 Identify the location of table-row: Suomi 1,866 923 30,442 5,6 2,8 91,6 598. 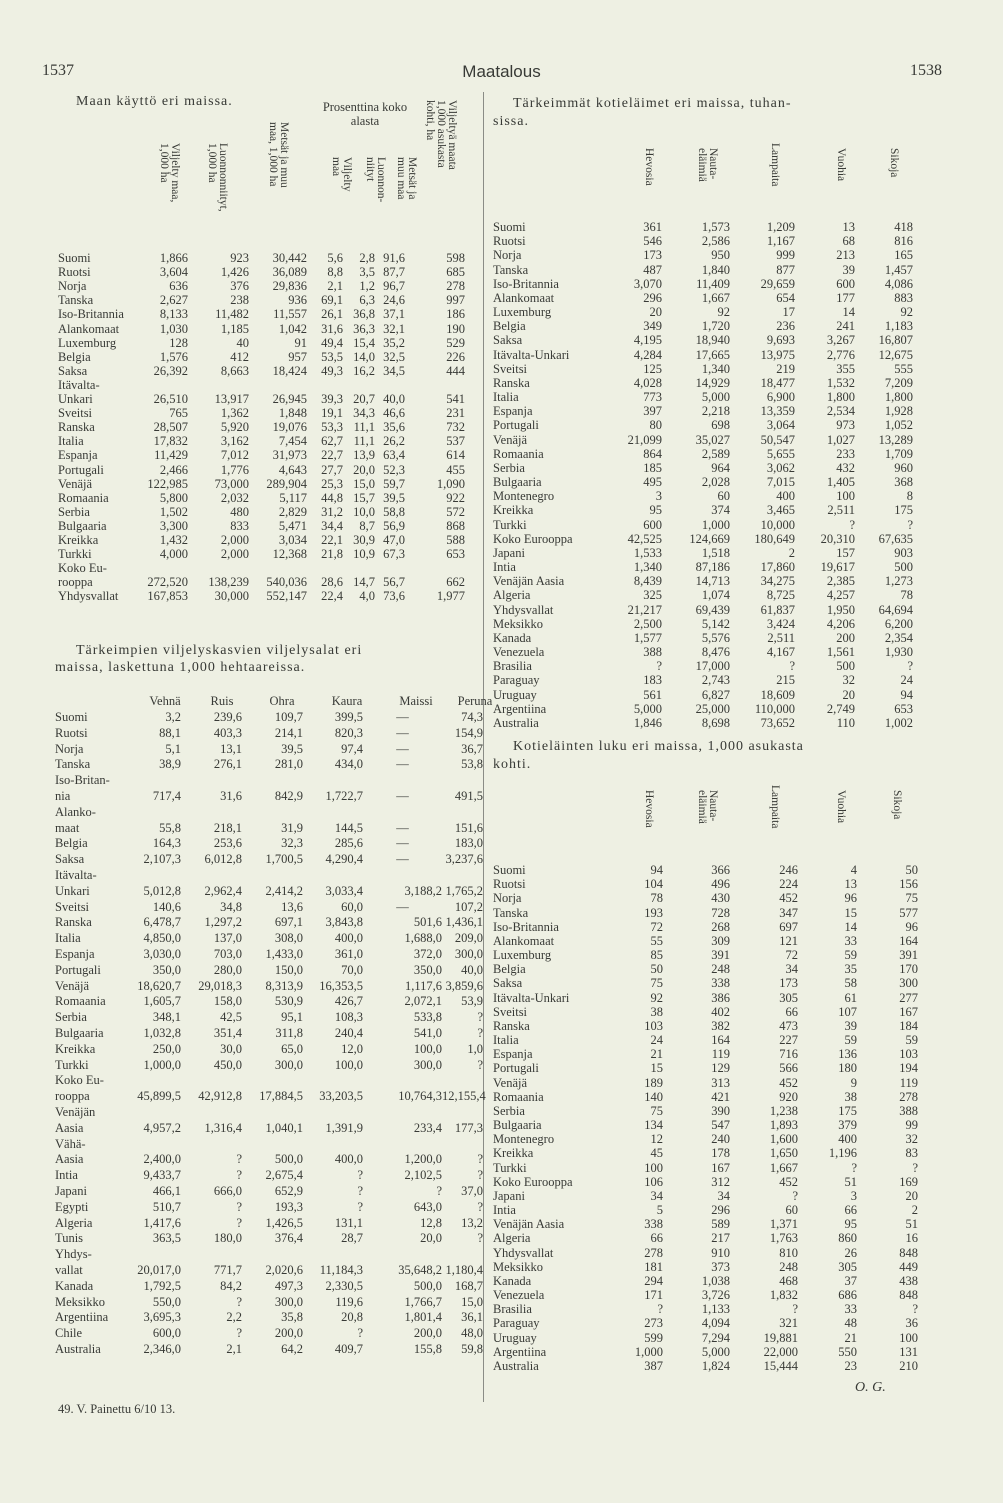
(261, 258).